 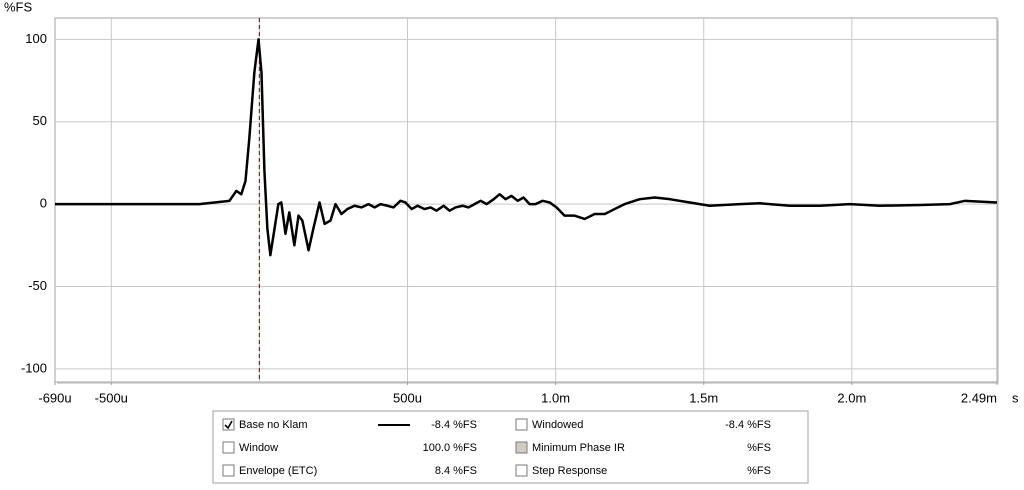 I want to click on checkmark, so click(x=228, y=425).